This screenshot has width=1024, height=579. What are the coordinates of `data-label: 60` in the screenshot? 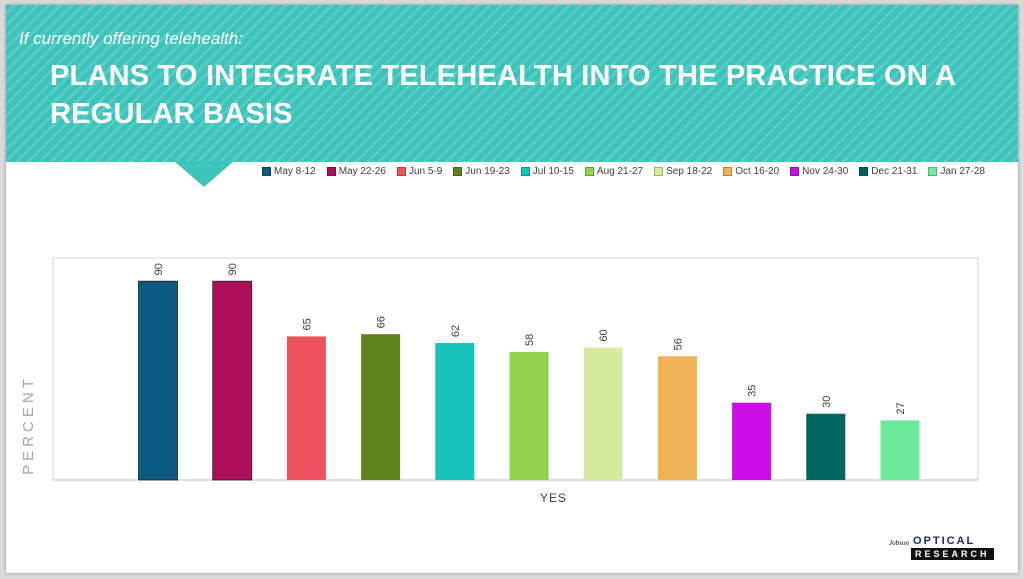 It's located at (604, 335).